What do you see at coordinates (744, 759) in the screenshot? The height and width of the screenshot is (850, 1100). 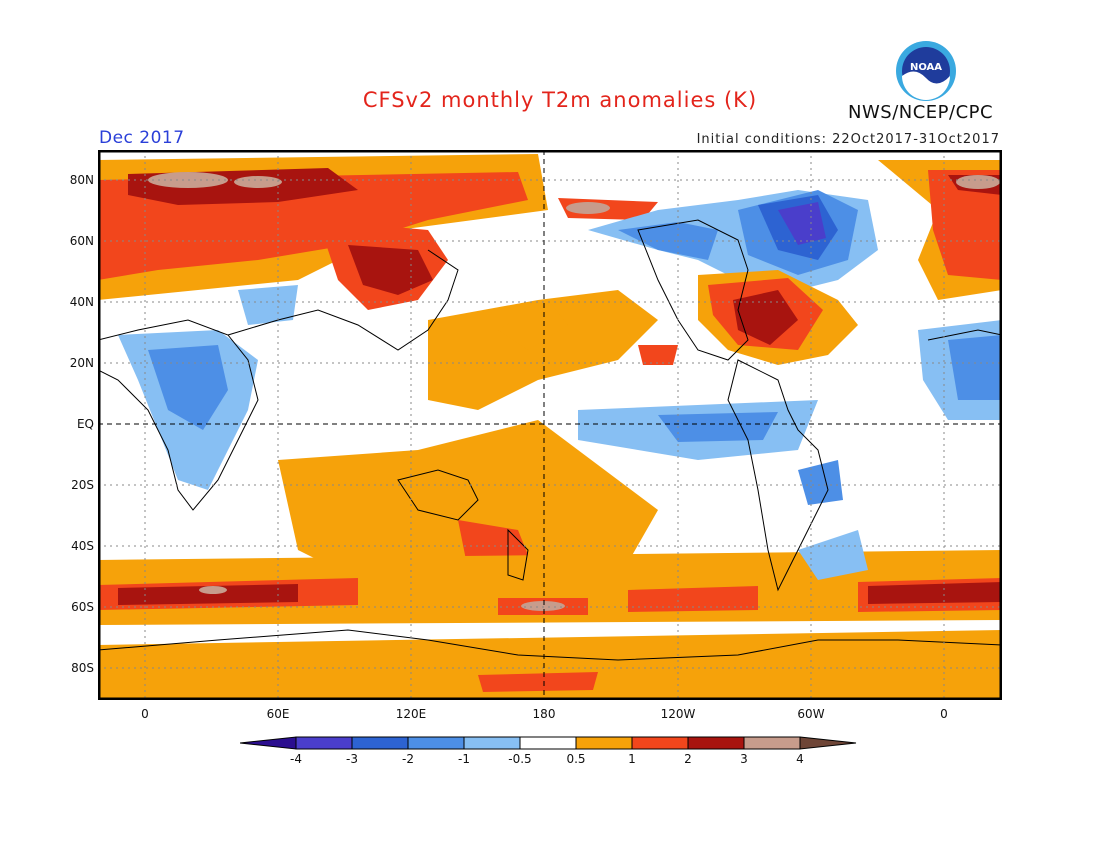 I see `colorbar-label: 3` at bounding box center [744, 759].